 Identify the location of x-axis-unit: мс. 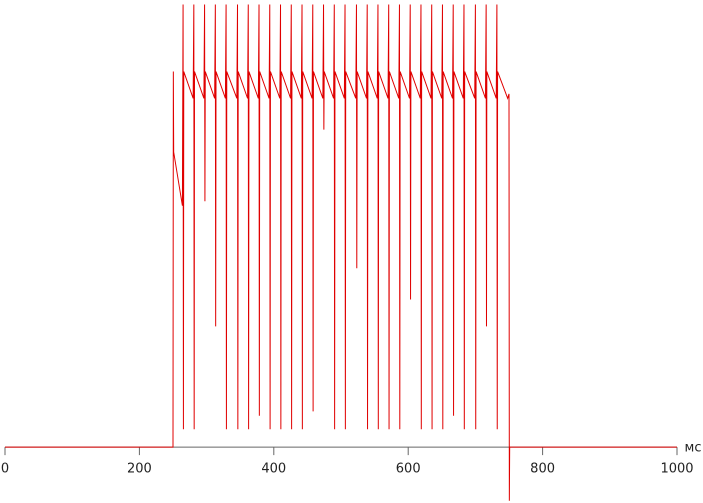
(693, 448).